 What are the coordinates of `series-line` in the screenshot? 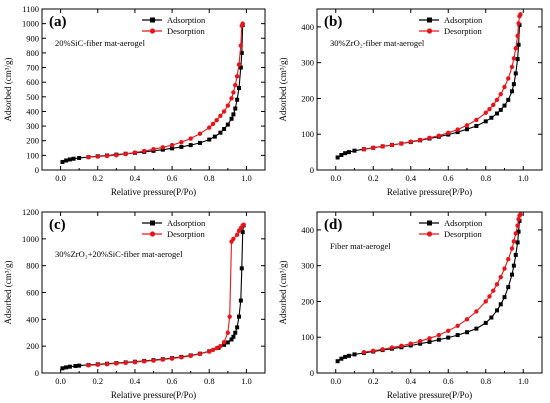 It's located at (442, 82).